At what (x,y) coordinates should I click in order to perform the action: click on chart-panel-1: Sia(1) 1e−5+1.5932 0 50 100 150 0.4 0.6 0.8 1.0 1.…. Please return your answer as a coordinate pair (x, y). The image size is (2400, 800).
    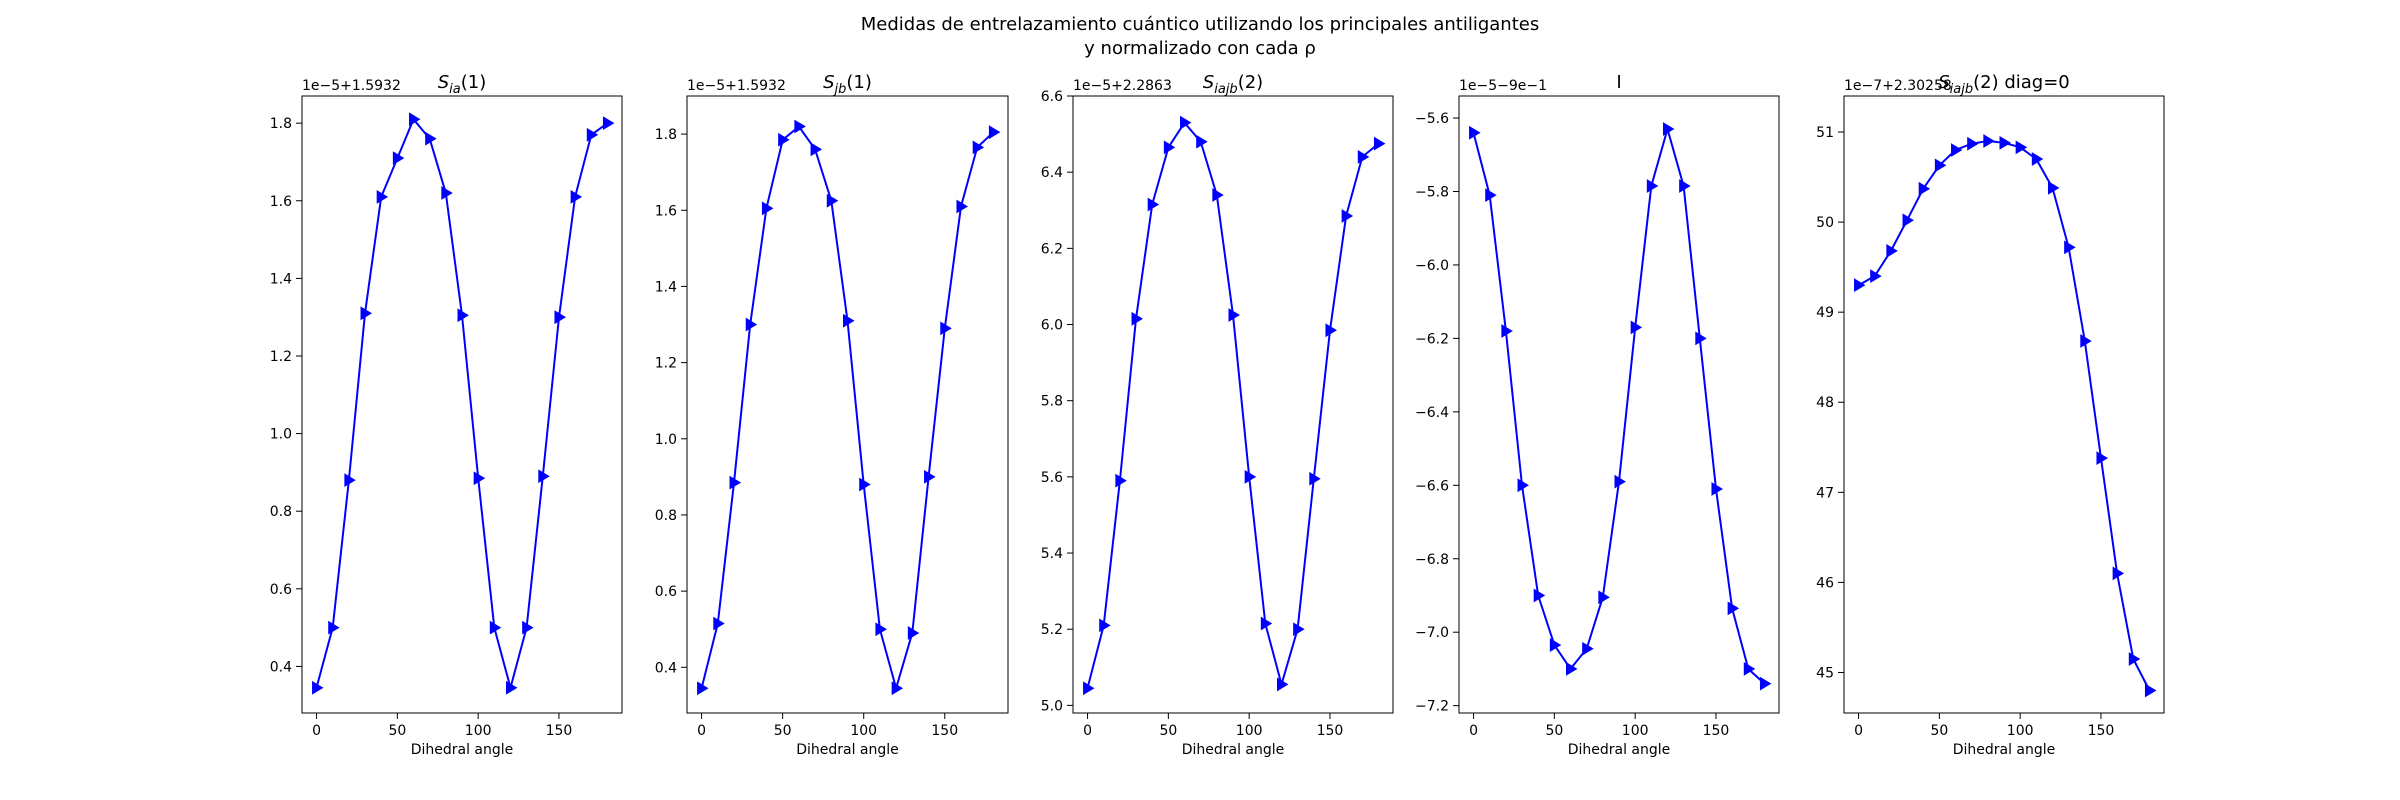
    Looking at the image, I should click on (446, 415).